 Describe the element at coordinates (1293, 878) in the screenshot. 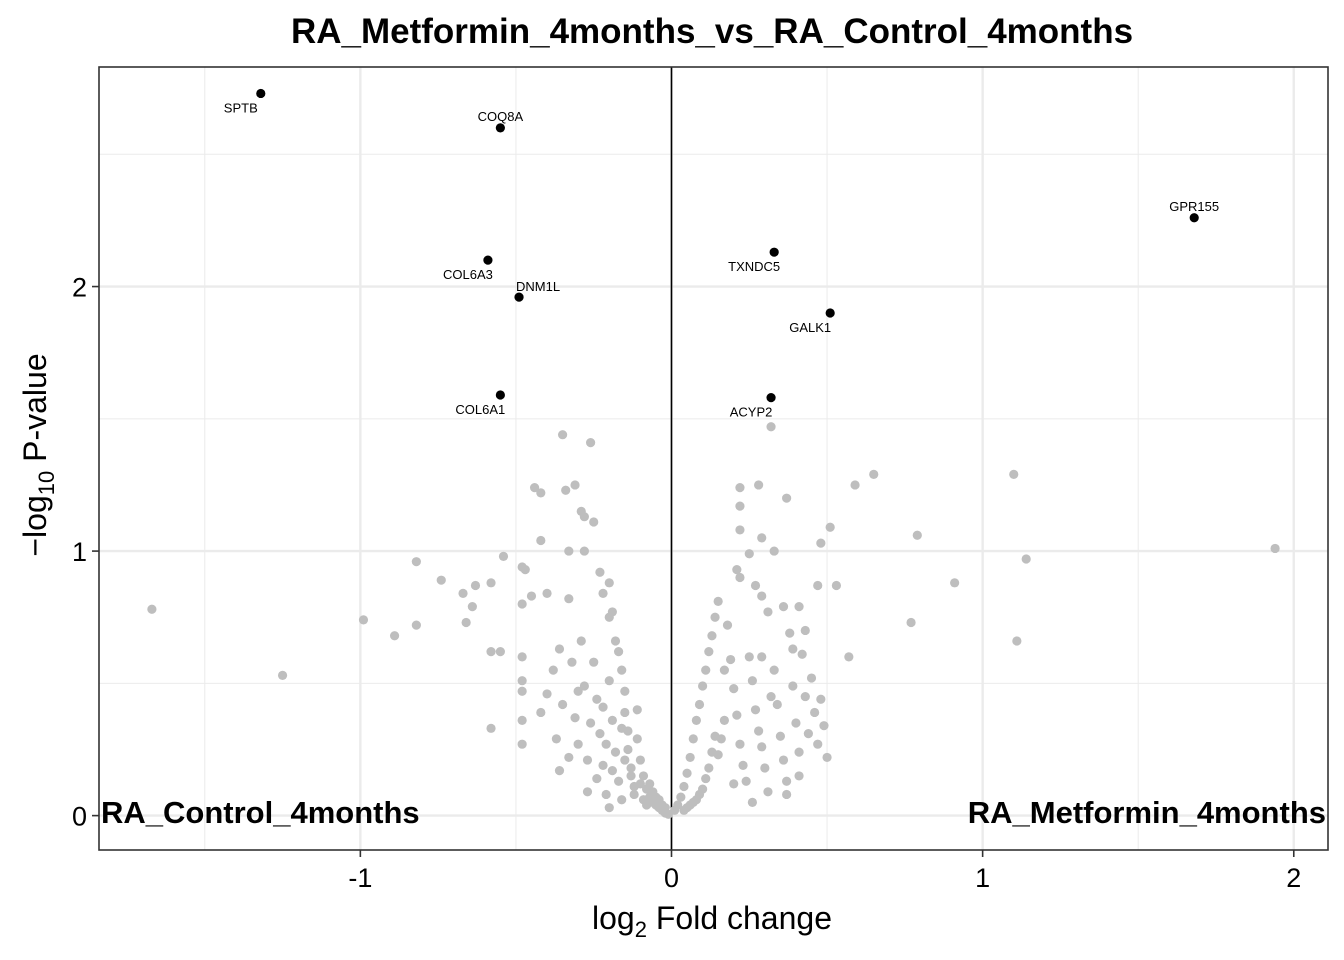

I see `x-tick-label-3: 2` at that location.